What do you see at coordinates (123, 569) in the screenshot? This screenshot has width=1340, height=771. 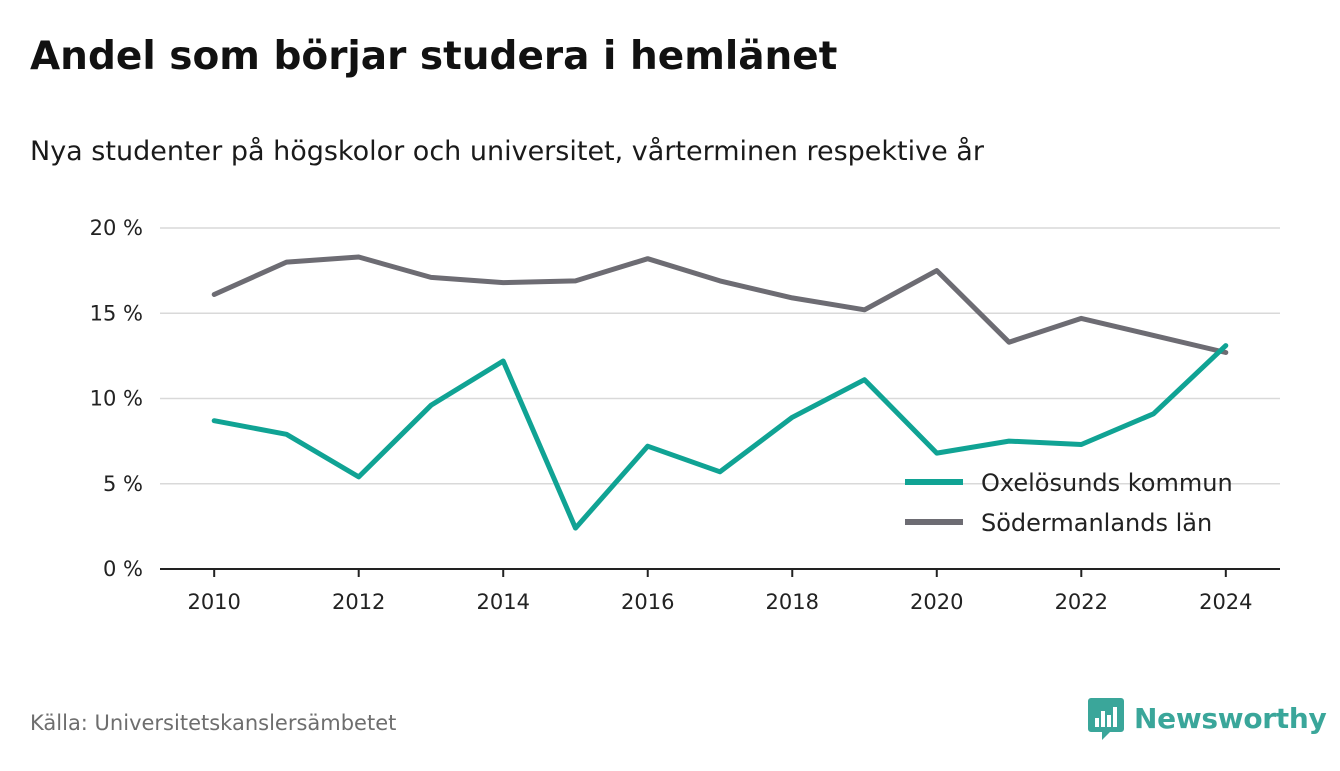 I see `y-tick-label: 0 %` at bounding box center [123, 569].